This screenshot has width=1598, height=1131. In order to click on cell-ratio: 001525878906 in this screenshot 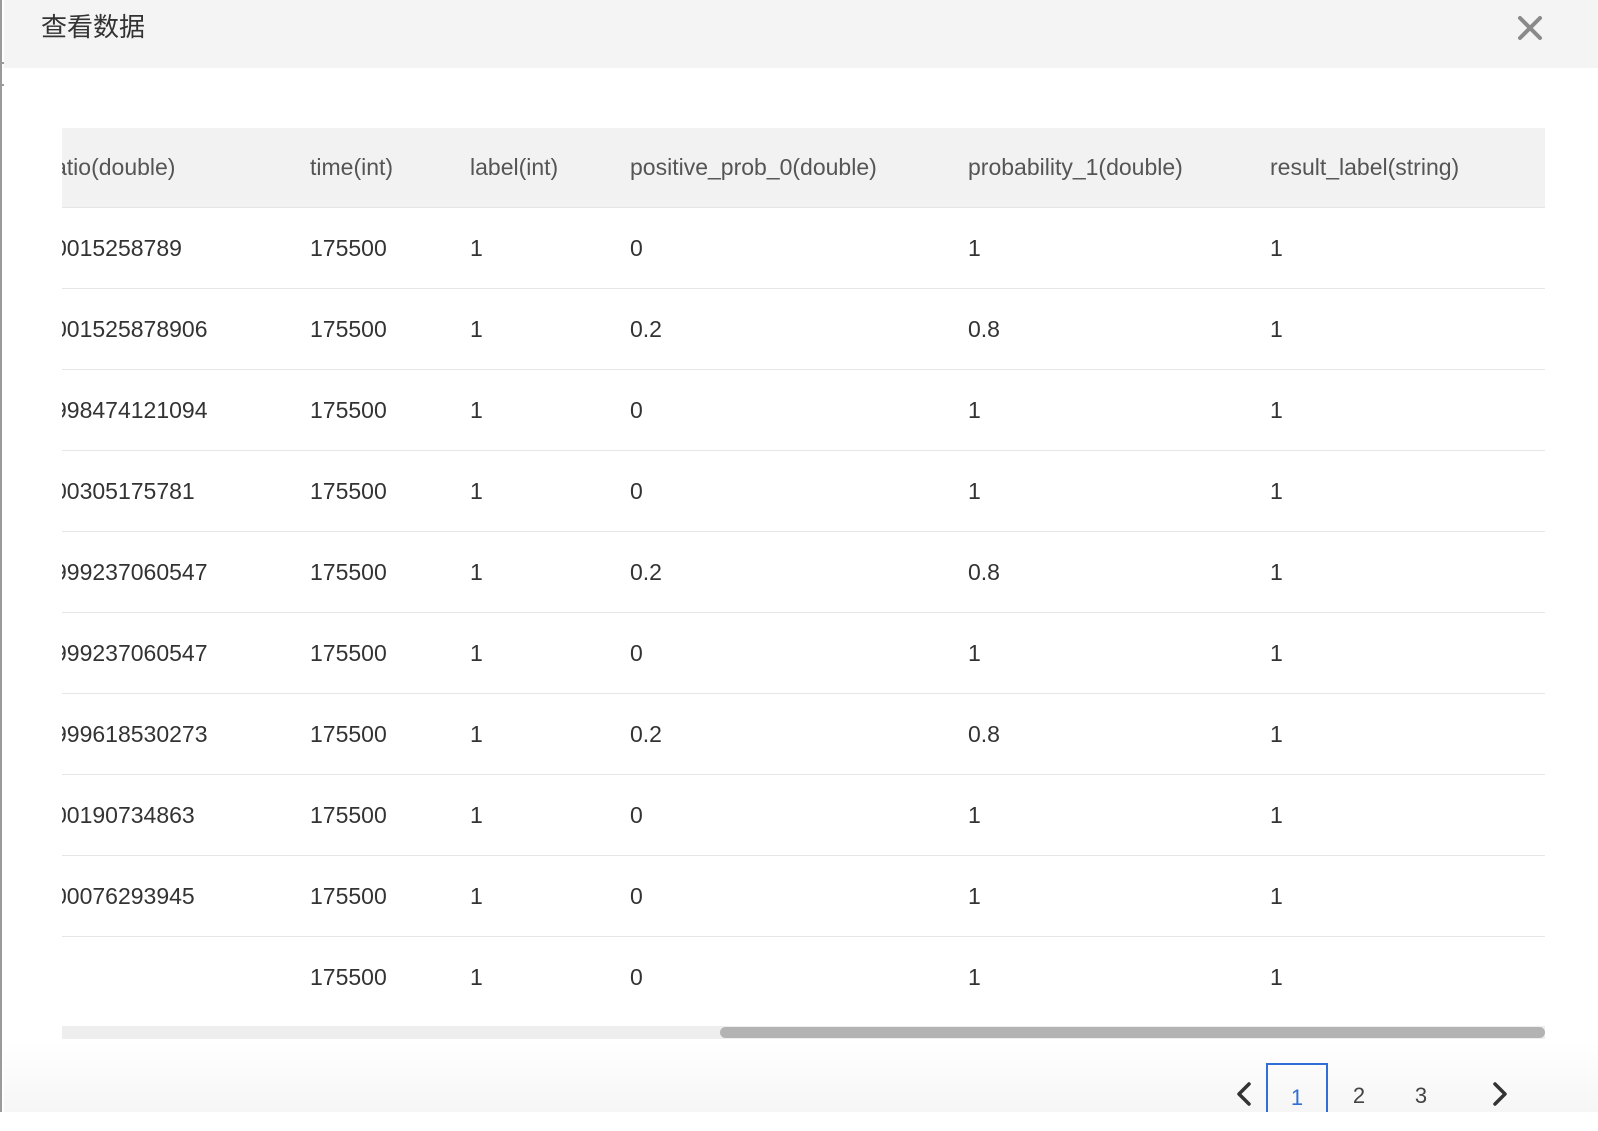, I will do `click(185, 329)`.